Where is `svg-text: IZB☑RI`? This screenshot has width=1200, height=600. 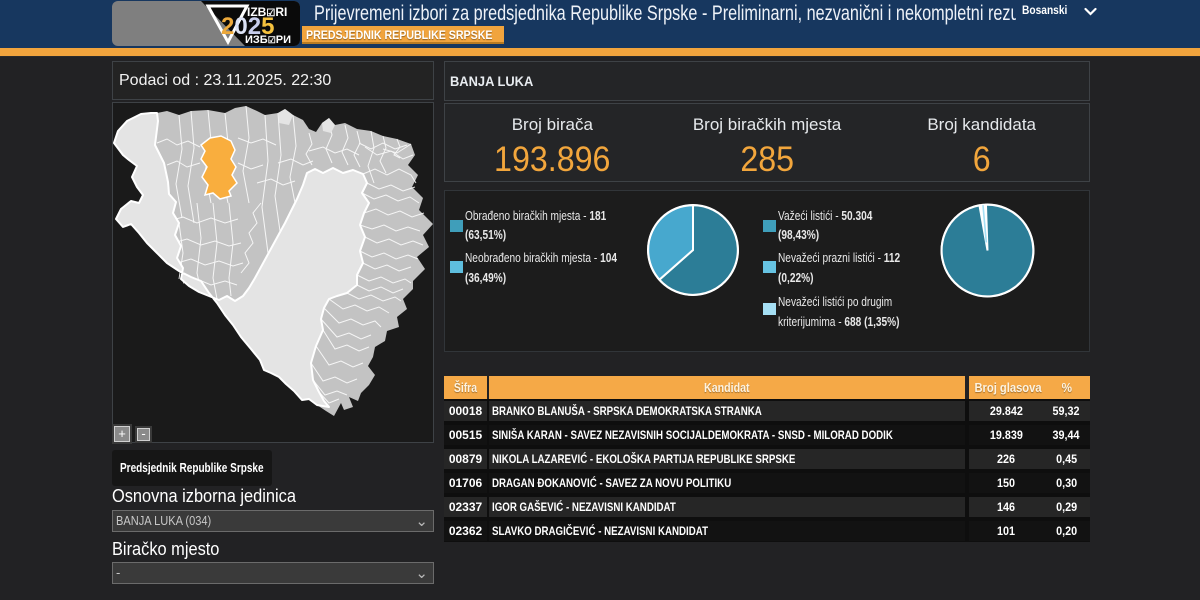 svg-text: IZB☑RI is located at coordinates (267, 12).